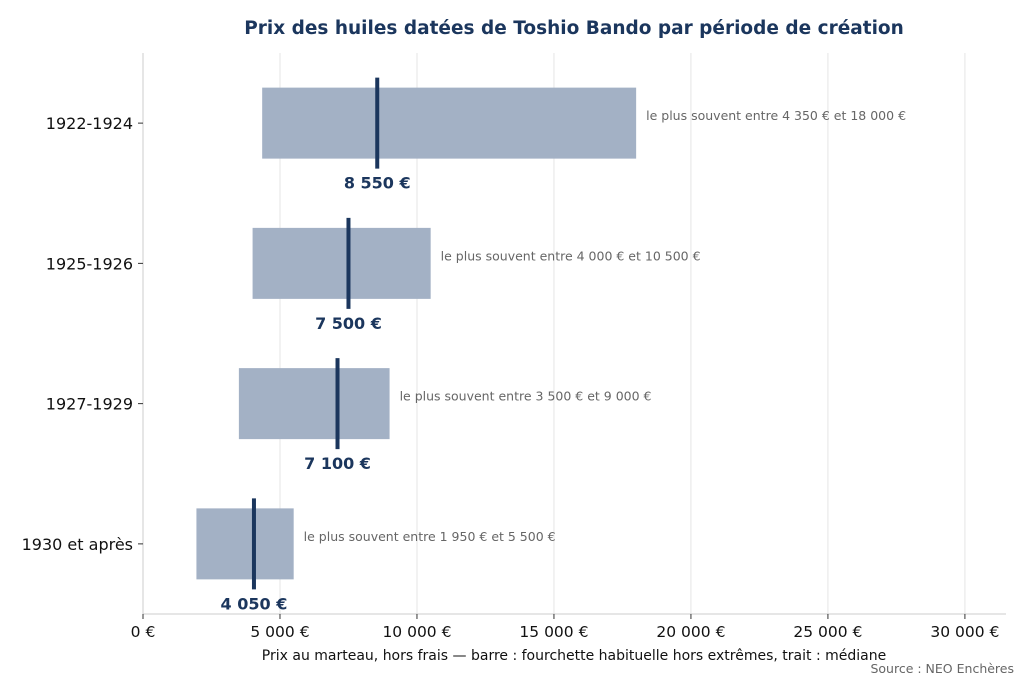  Describe the element at coordinates (279, 632) in the screenshot. I see `x-tick-label: 5 000 €` at that location.